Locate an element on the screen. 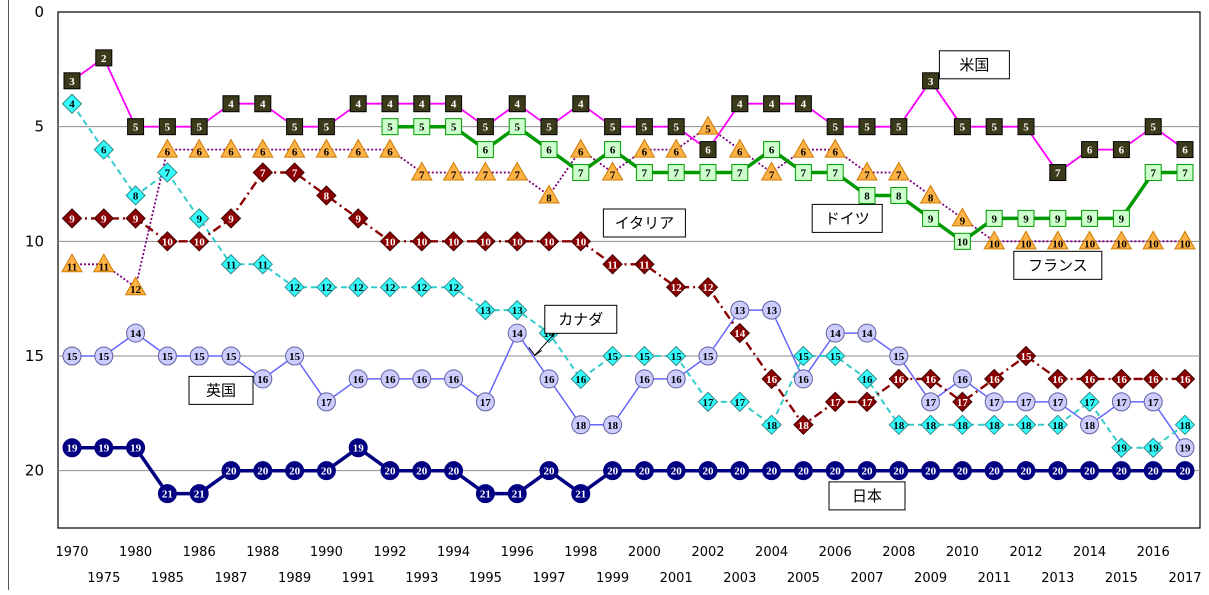 Image resolution: width=1209 pixels, height=595 pixels. y-tick-label: 15 is located at coordinates (34, 356).